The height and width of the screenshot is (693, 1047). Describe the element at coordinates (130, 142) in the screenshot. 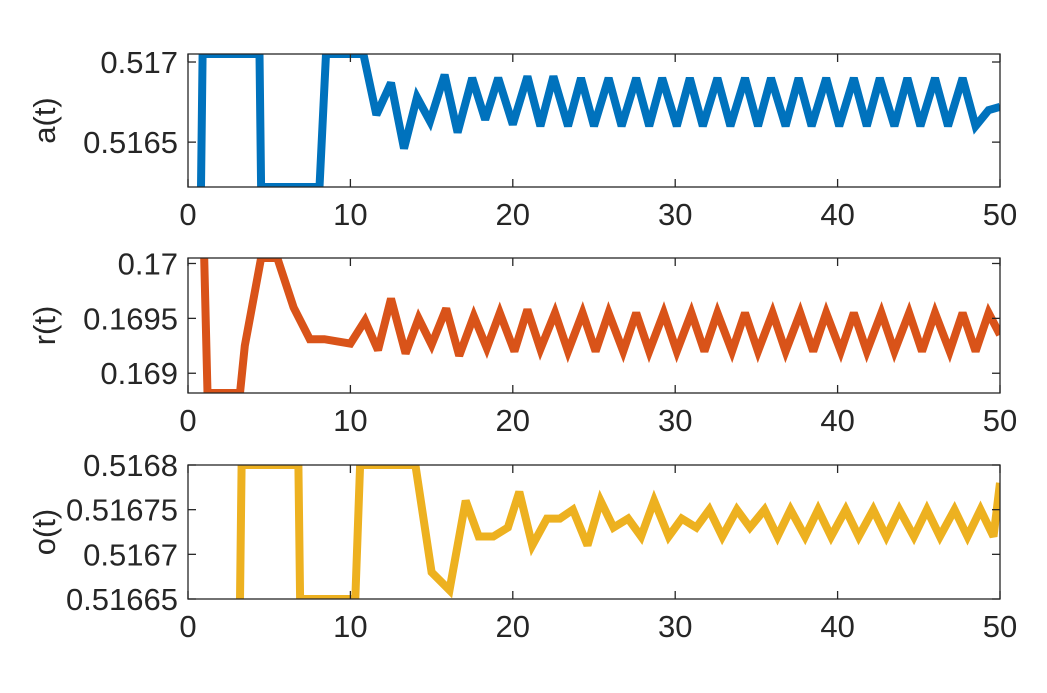

I see `ytick-label-a: 0.5165` at that location.